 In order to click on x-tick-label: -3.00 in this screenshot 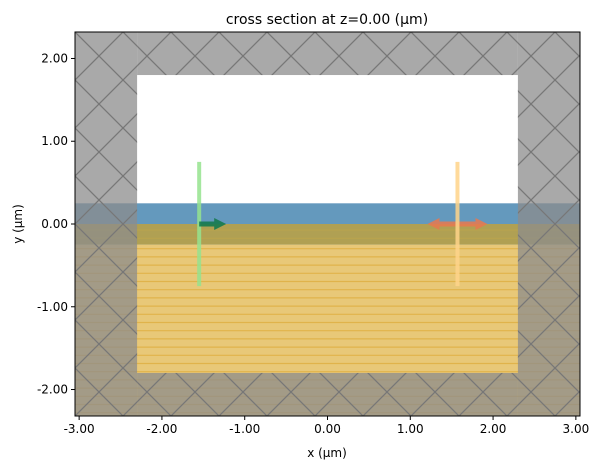, I will do `click(79, 429)`.